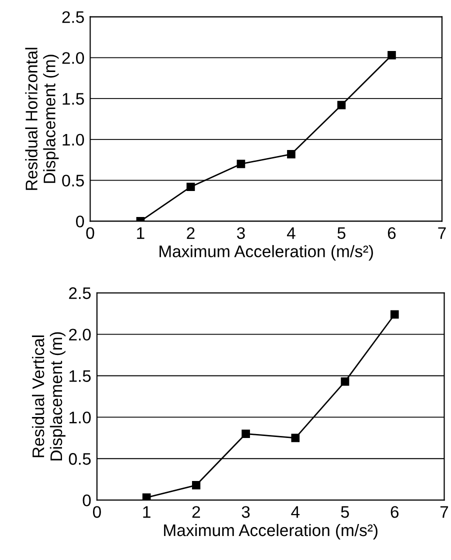 The width and height of the screenshot is (451, 560). I want to click on y-axis-title: Residual Vertical Displacement (m), so click(49, 396).